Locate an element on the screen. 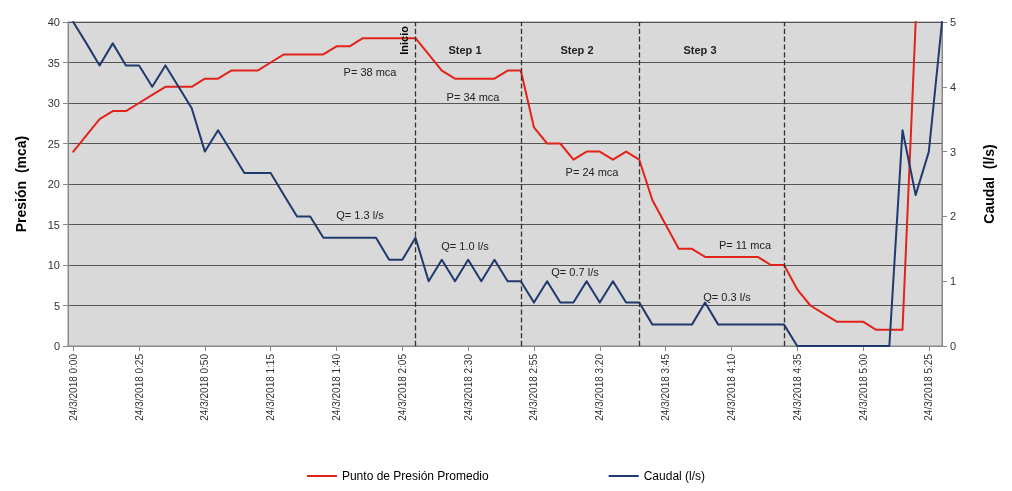 The image size is (1012, 491). annotation: Q= 1.0 l/s is located at coordinates (465, 246).